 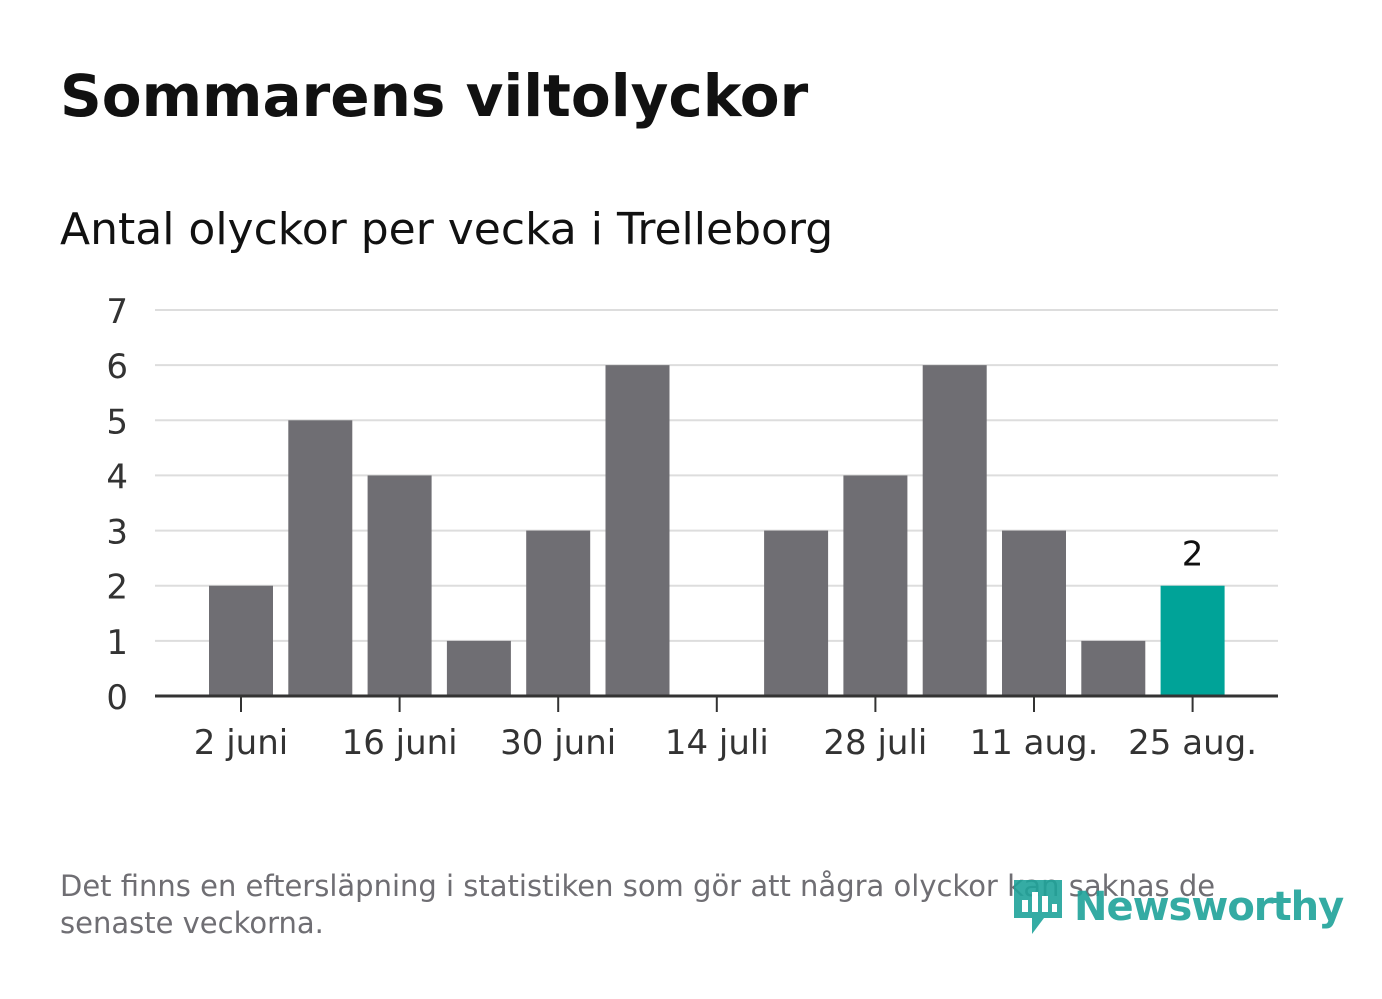 I want to click on x-tick-label: 11 aug., so click(x=1034, y=743).